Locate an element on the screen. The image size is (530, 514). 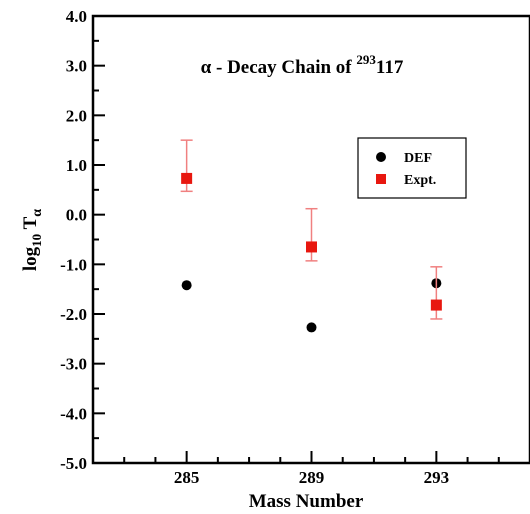
x-tick-labels: 285 289 293 is located at coordinates (311, 477).